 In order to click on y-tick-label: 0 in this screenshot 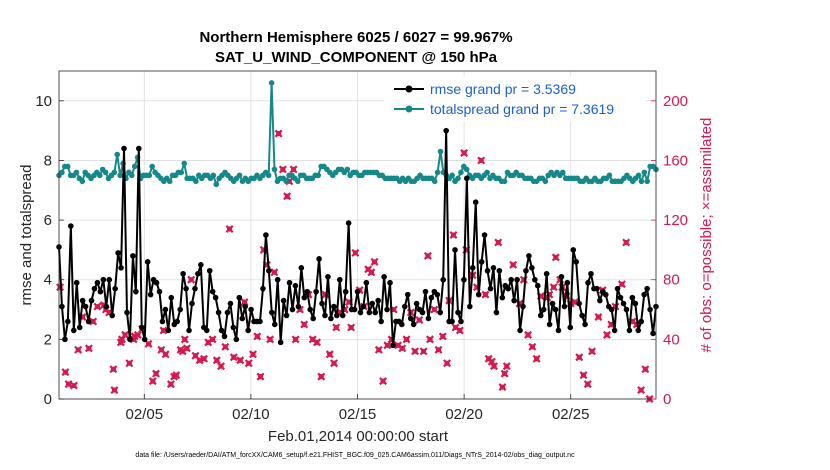, I will do `click(48, 399)`.